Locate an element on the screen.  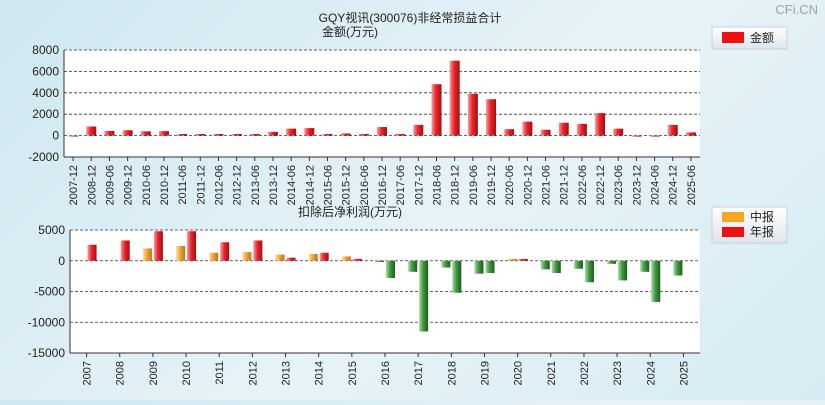
x-tick-label: 2017 is located at coordinates (419, 373).